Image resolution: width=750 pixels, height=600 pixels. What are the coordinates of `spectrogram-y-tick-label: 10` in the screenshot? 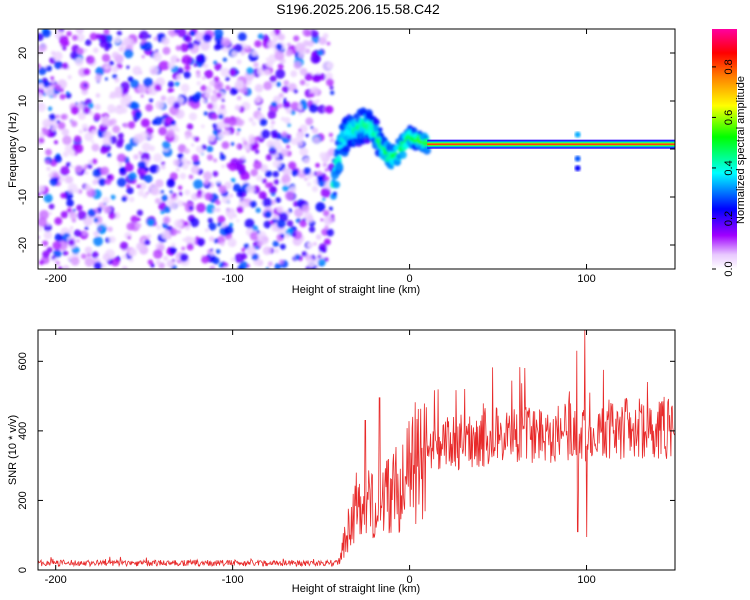 It's located at (23, 101).